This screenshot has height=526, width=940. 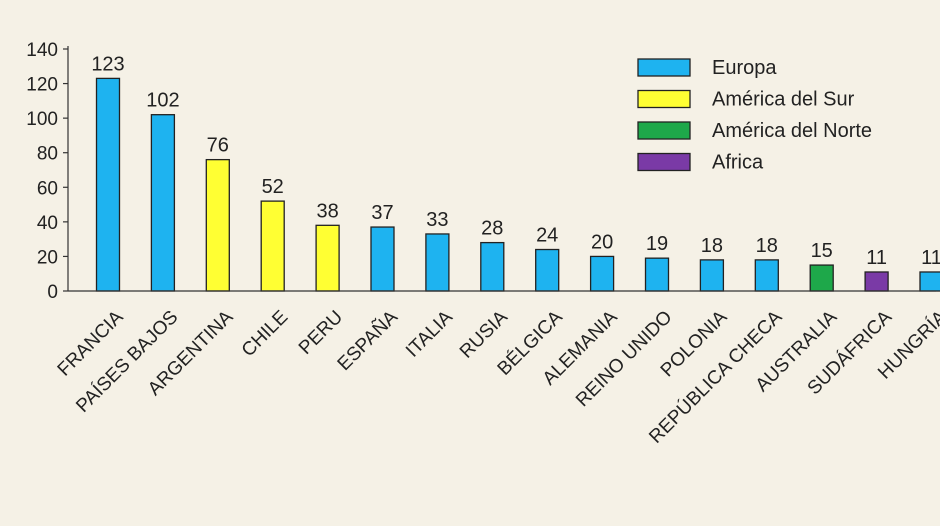 What do you see at coordinates (52, 292) in the screenshot?
I see `y-tick-label: 0` at bounding box center [52, 292].